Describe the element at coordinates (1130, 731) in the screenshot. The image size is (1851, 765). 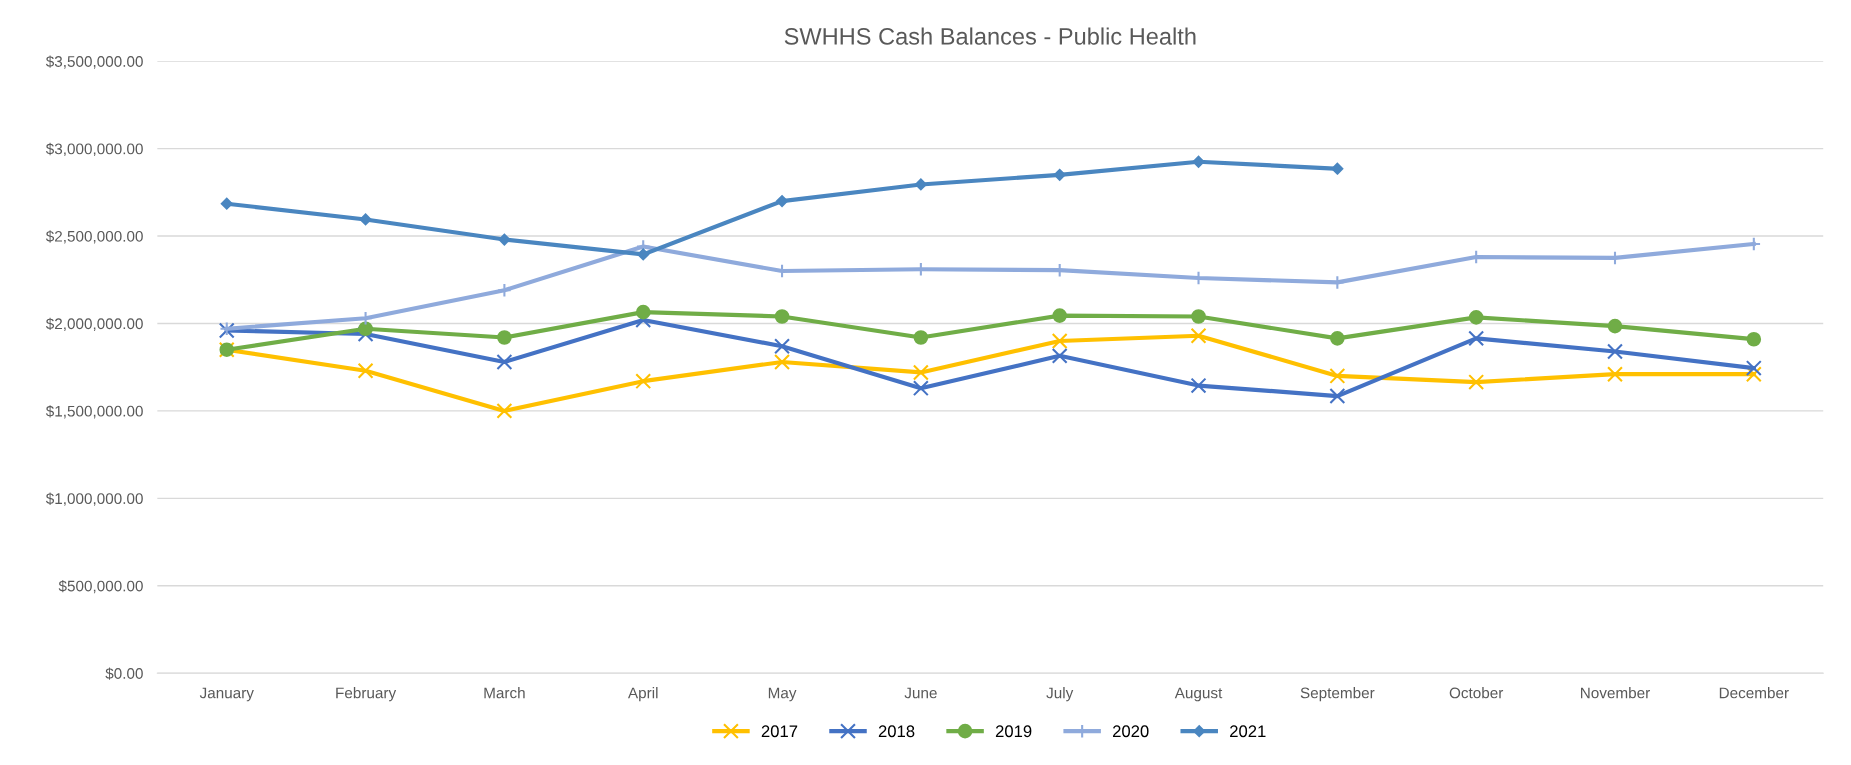
I see `legend-label: 2020` at that location.